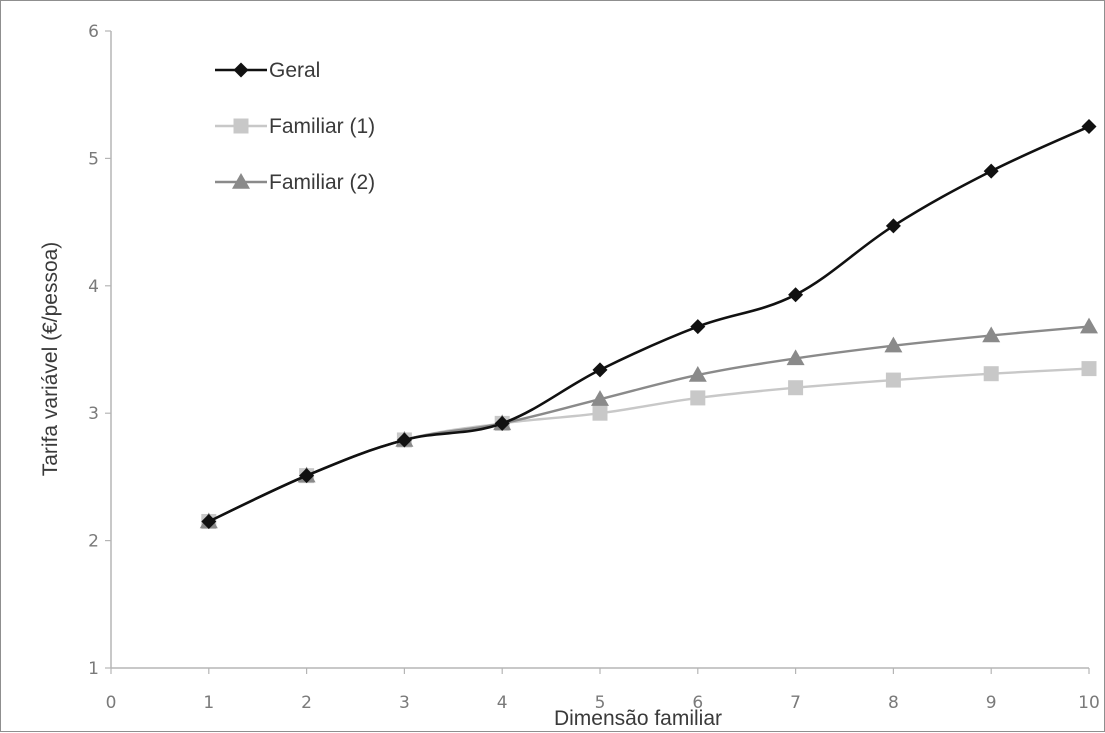 The image size is (1105, 733). What do you see at coordinates (795, 703) in the screenshot?
I see `x-tick-label: 7` at bounding box center [795, 703].